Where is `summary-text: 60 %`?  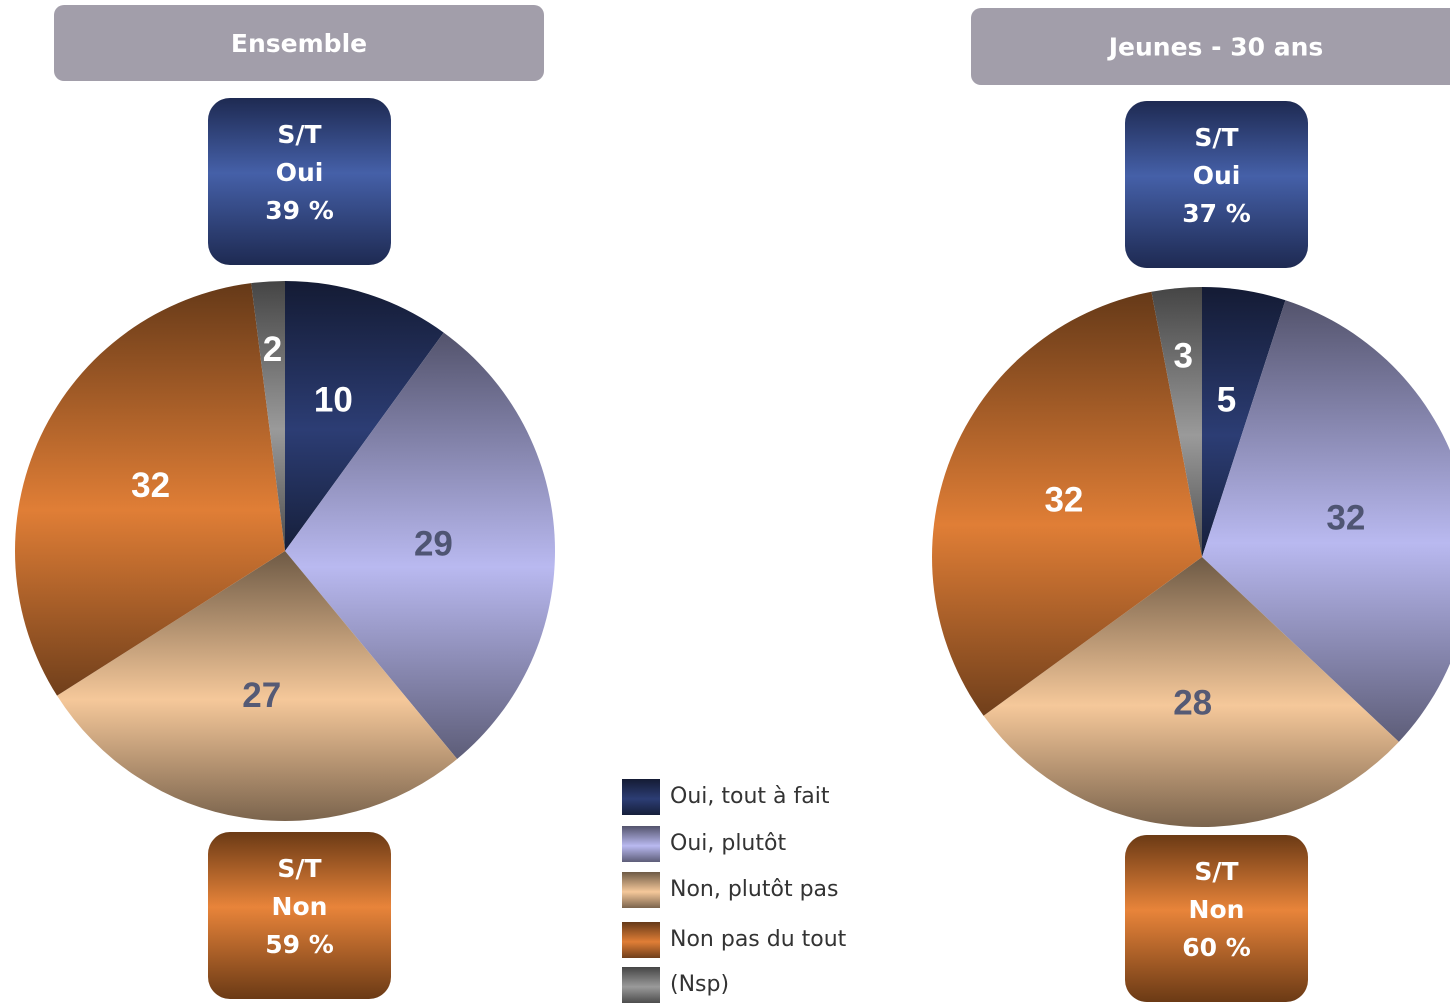
summary-text: 60 % is located at coordinates (1216, 947).